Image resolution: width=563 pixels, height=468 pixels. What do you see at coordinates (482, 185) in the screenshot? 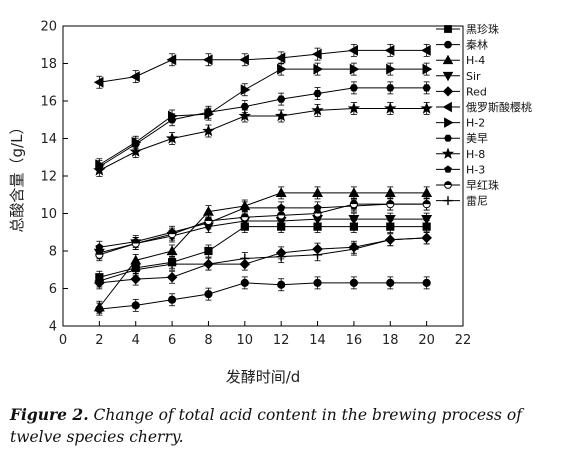
I see `legend-label: 早红珠` at bounding box center [482, 185].